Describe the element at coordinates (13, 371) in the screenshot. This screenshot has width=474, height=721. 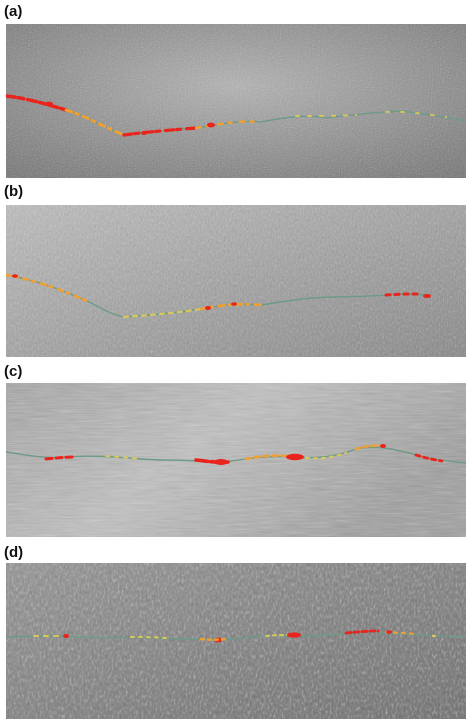
I see `panel-label-c: (c)` at that location.